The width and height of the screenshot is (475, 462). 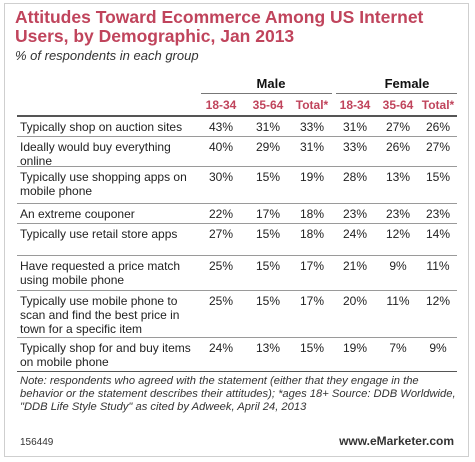 I want to click on bottom-rule, so click(x=237, y=371).